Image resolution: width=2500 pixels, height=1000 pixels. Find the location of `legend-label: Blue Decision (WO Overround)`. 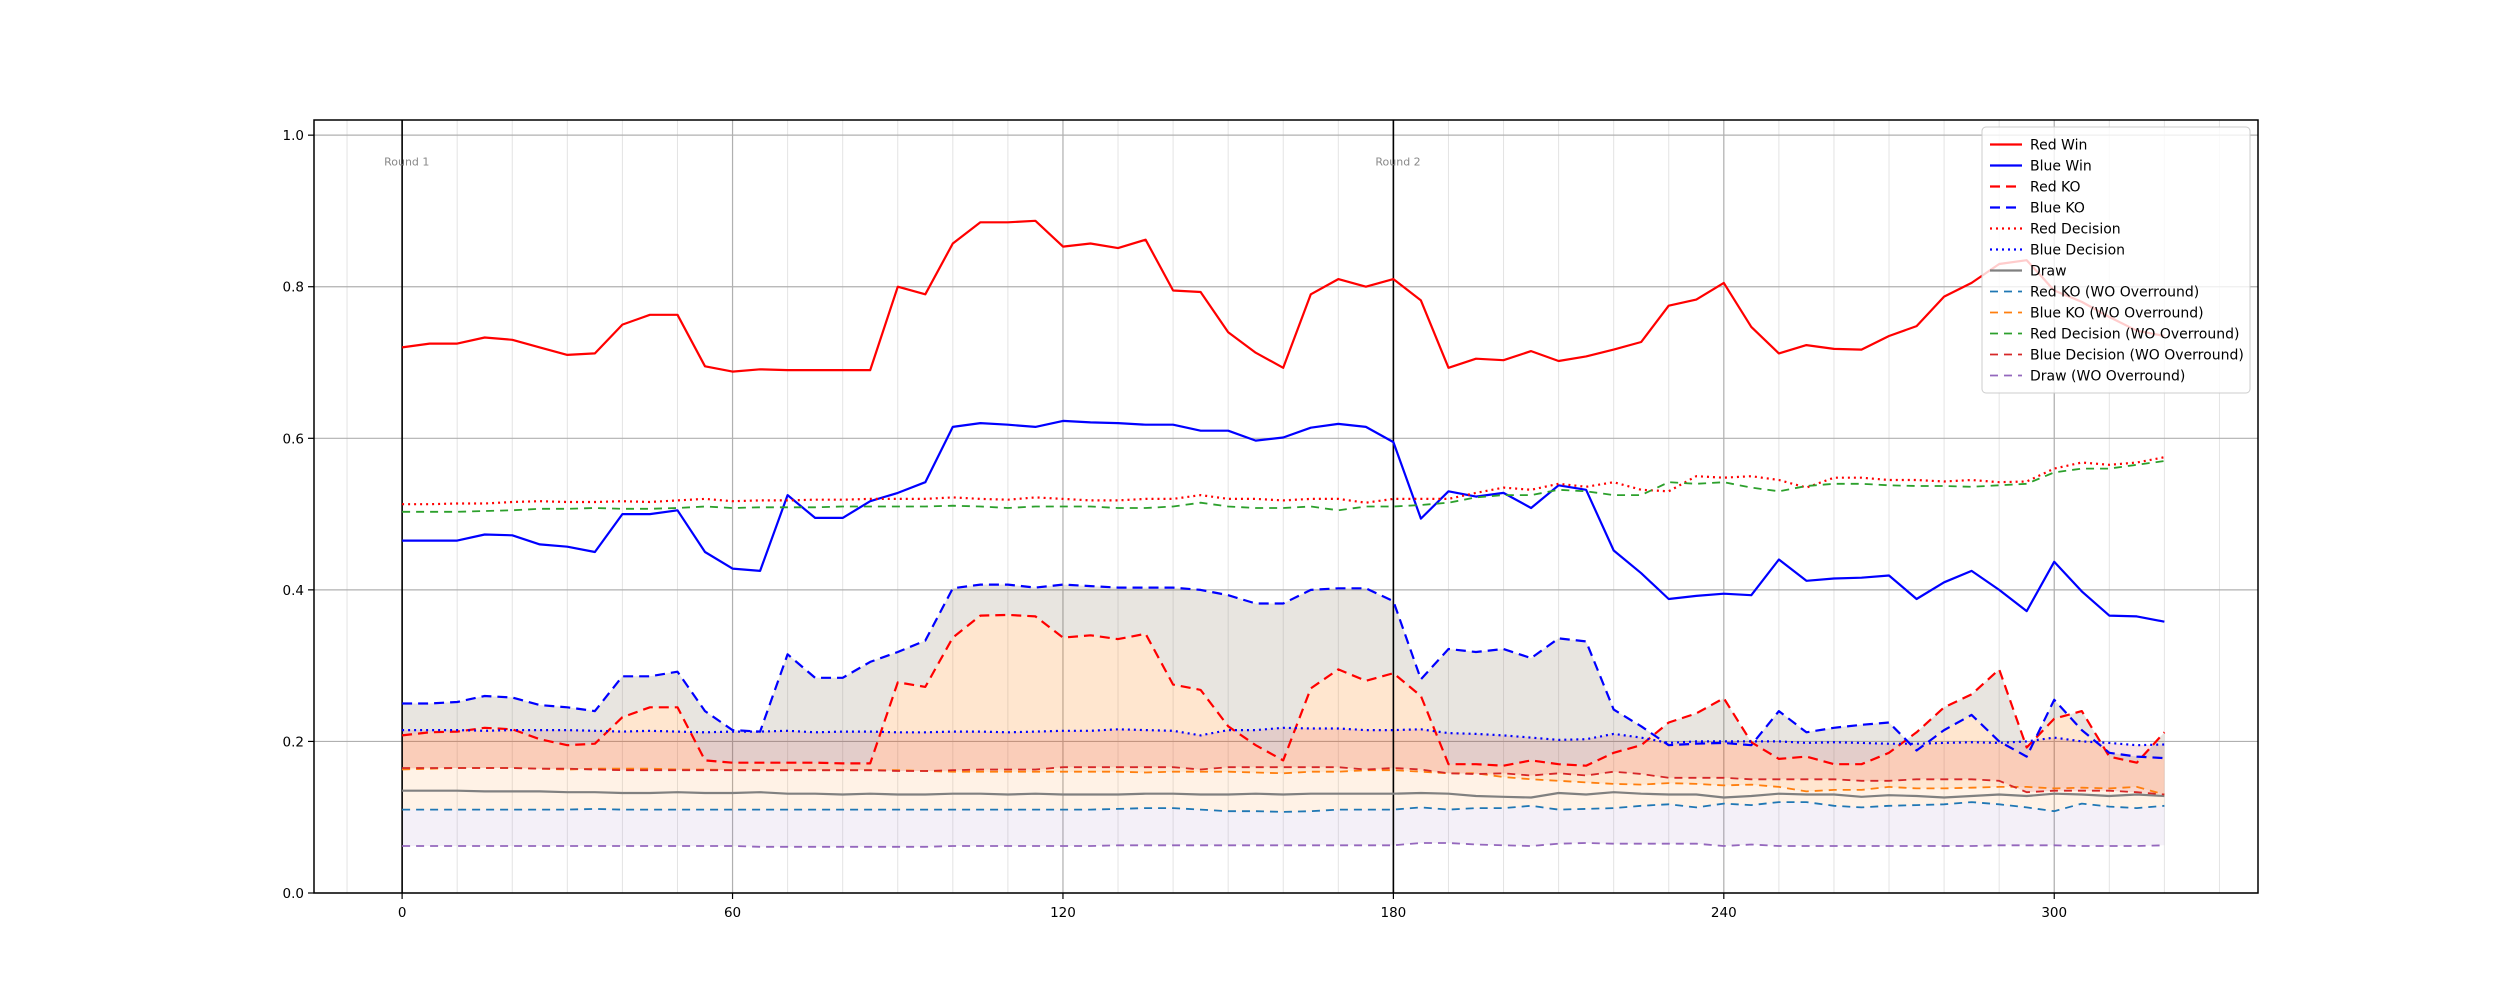

legend-label: Blue Decision (WO Overround) is located at coordinates (2137, 356).